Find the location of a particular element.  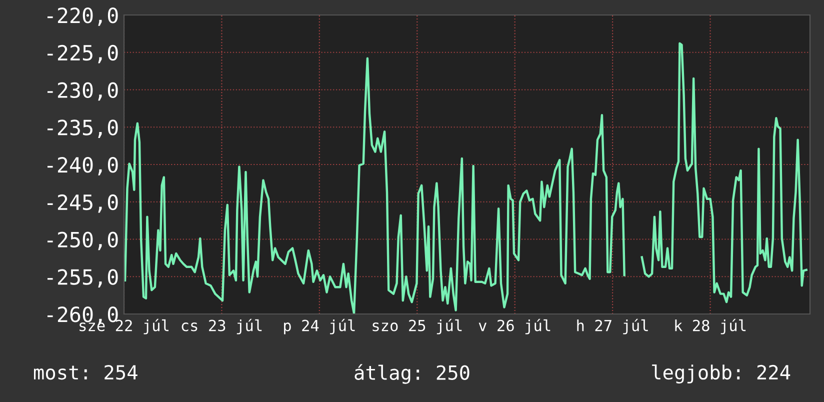

y-tick-label: -245,0 is located at coordinates (83, 203).